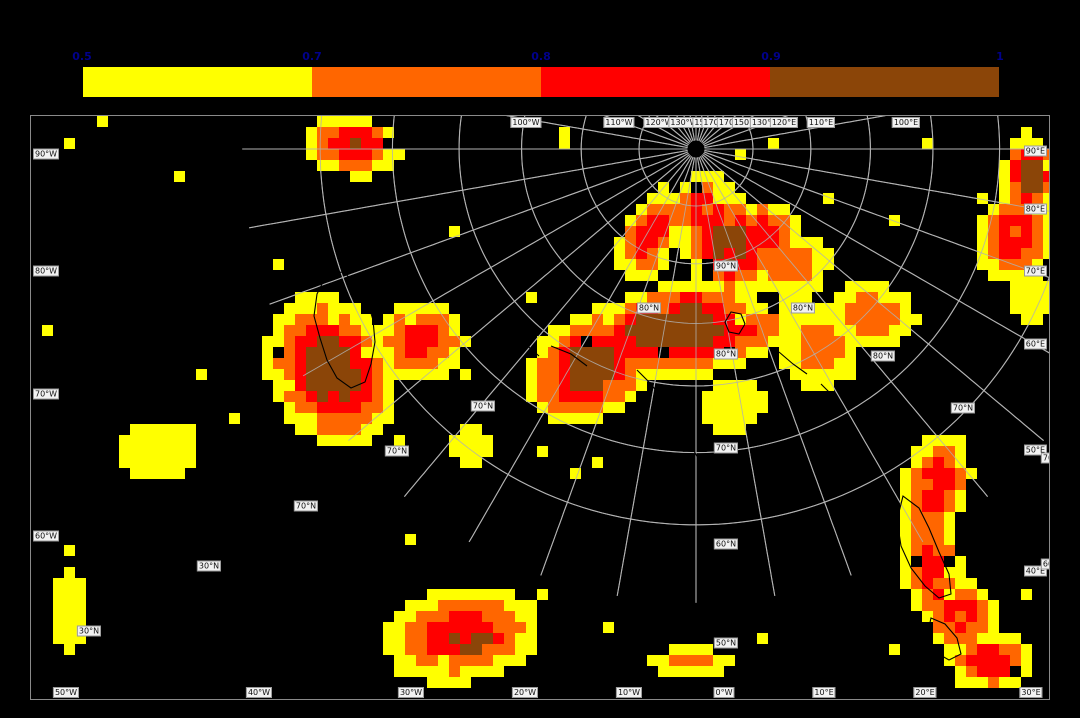 The width and height of the screenshot is (1080, 718). Describe the element at coordinates (1044, 458) in the screenshot. I see `lat-label-10: 70°N` at that location.